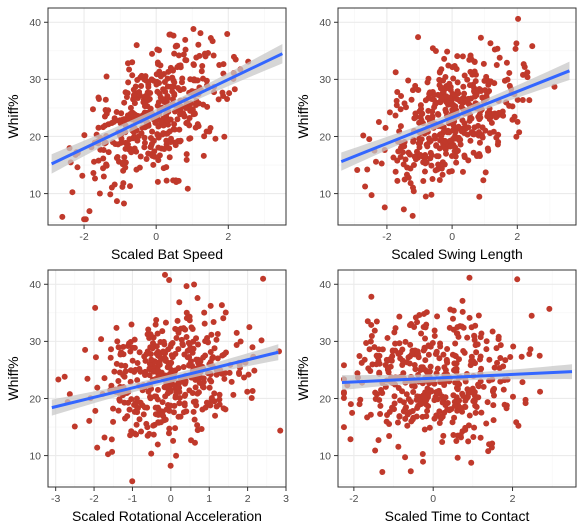  What do you see at coordinates (93, 499) in the screenshot?
I see `x-tick-label: -2` at bounding box center [93, 499].